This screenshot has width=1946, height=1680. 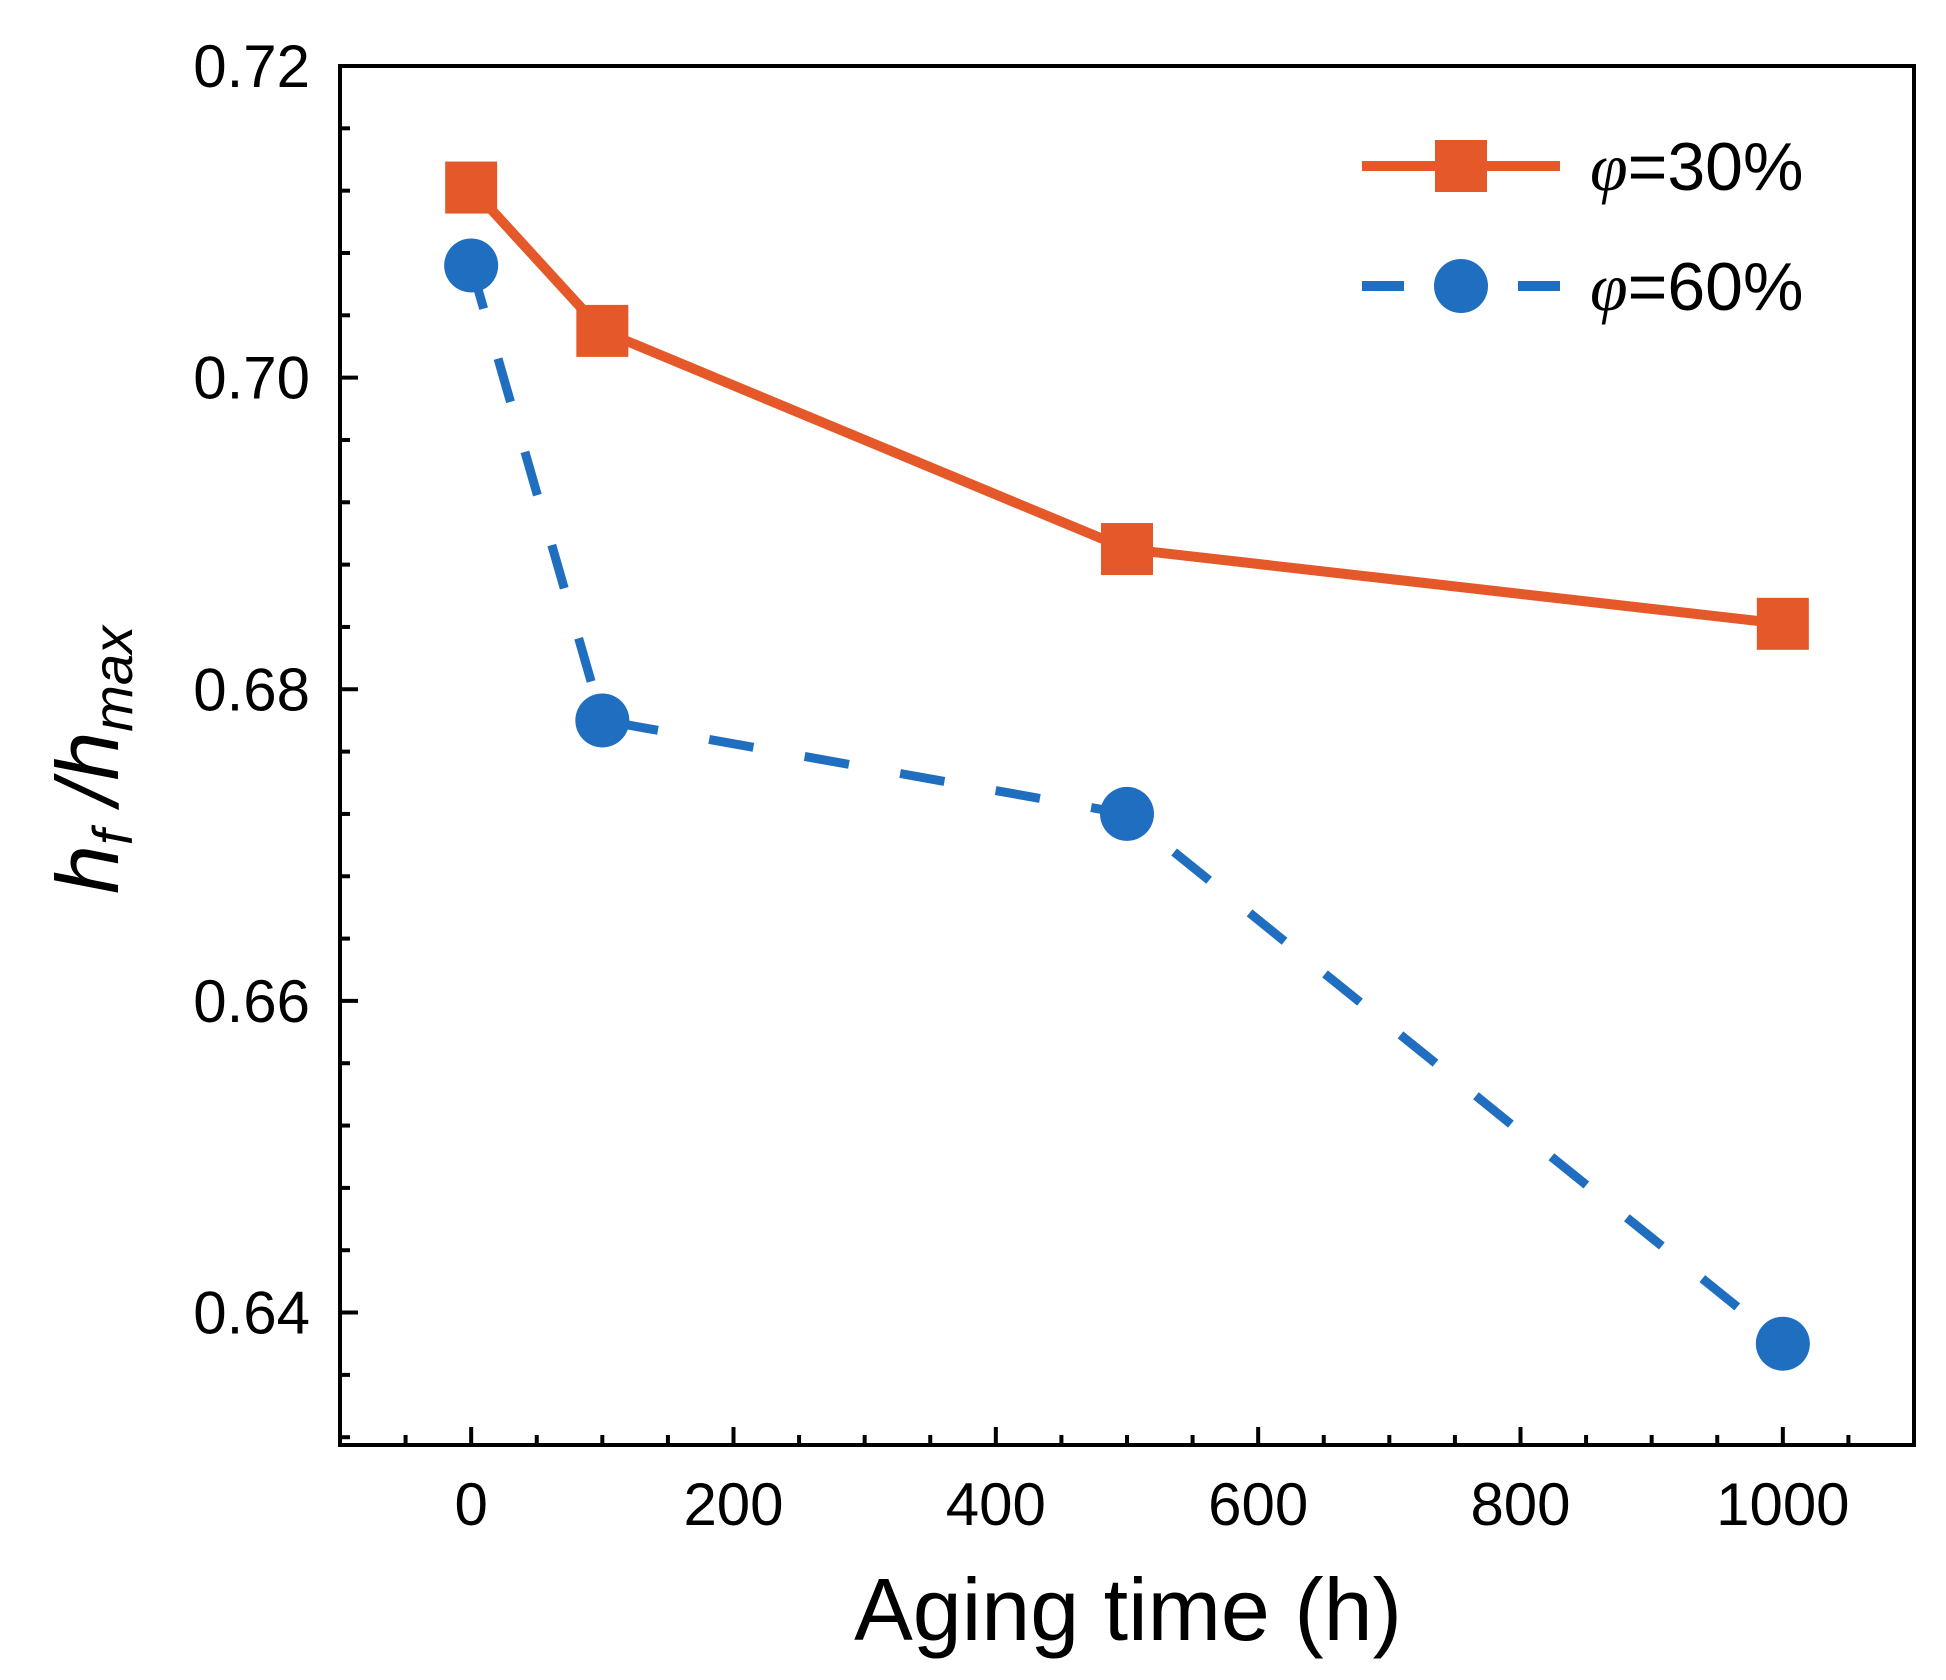 What do you see at coordinates (87, 800) in the screenshot?
I see `y-axis-title-slash: /` at bounding box center [87, 800].